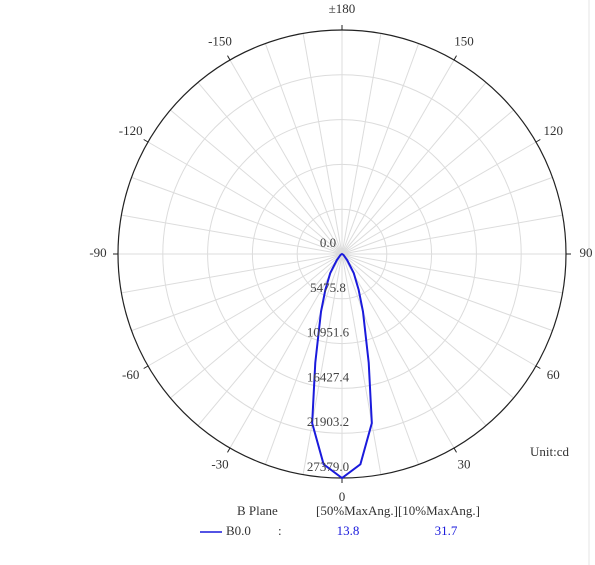  Describe the element at coordinates (553, 374) in the screenshot. I see `theta-tick-label: 60` at that location.